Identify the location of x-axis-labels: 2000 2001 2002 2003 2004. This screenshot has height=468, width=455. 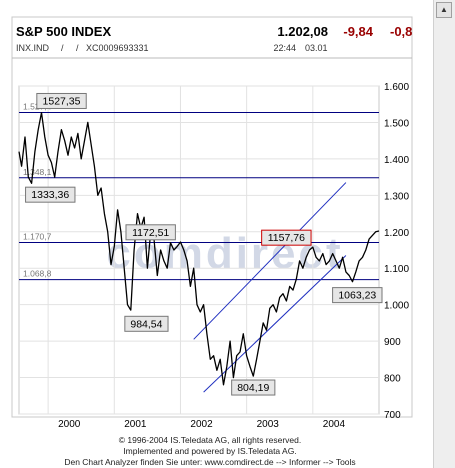
(201, 424).